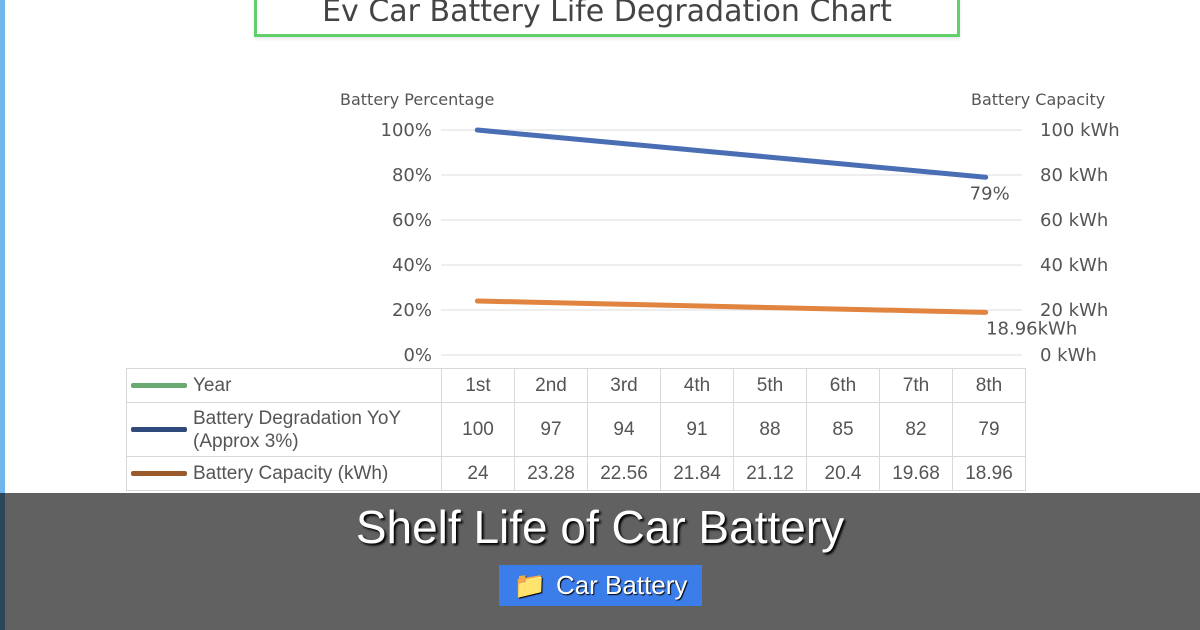 This screenshot has width=1200, height=630. Describe the element at coordinates (1074, 265) in the screenshot. I see `right-tick-label: 40 kWh` at that location.